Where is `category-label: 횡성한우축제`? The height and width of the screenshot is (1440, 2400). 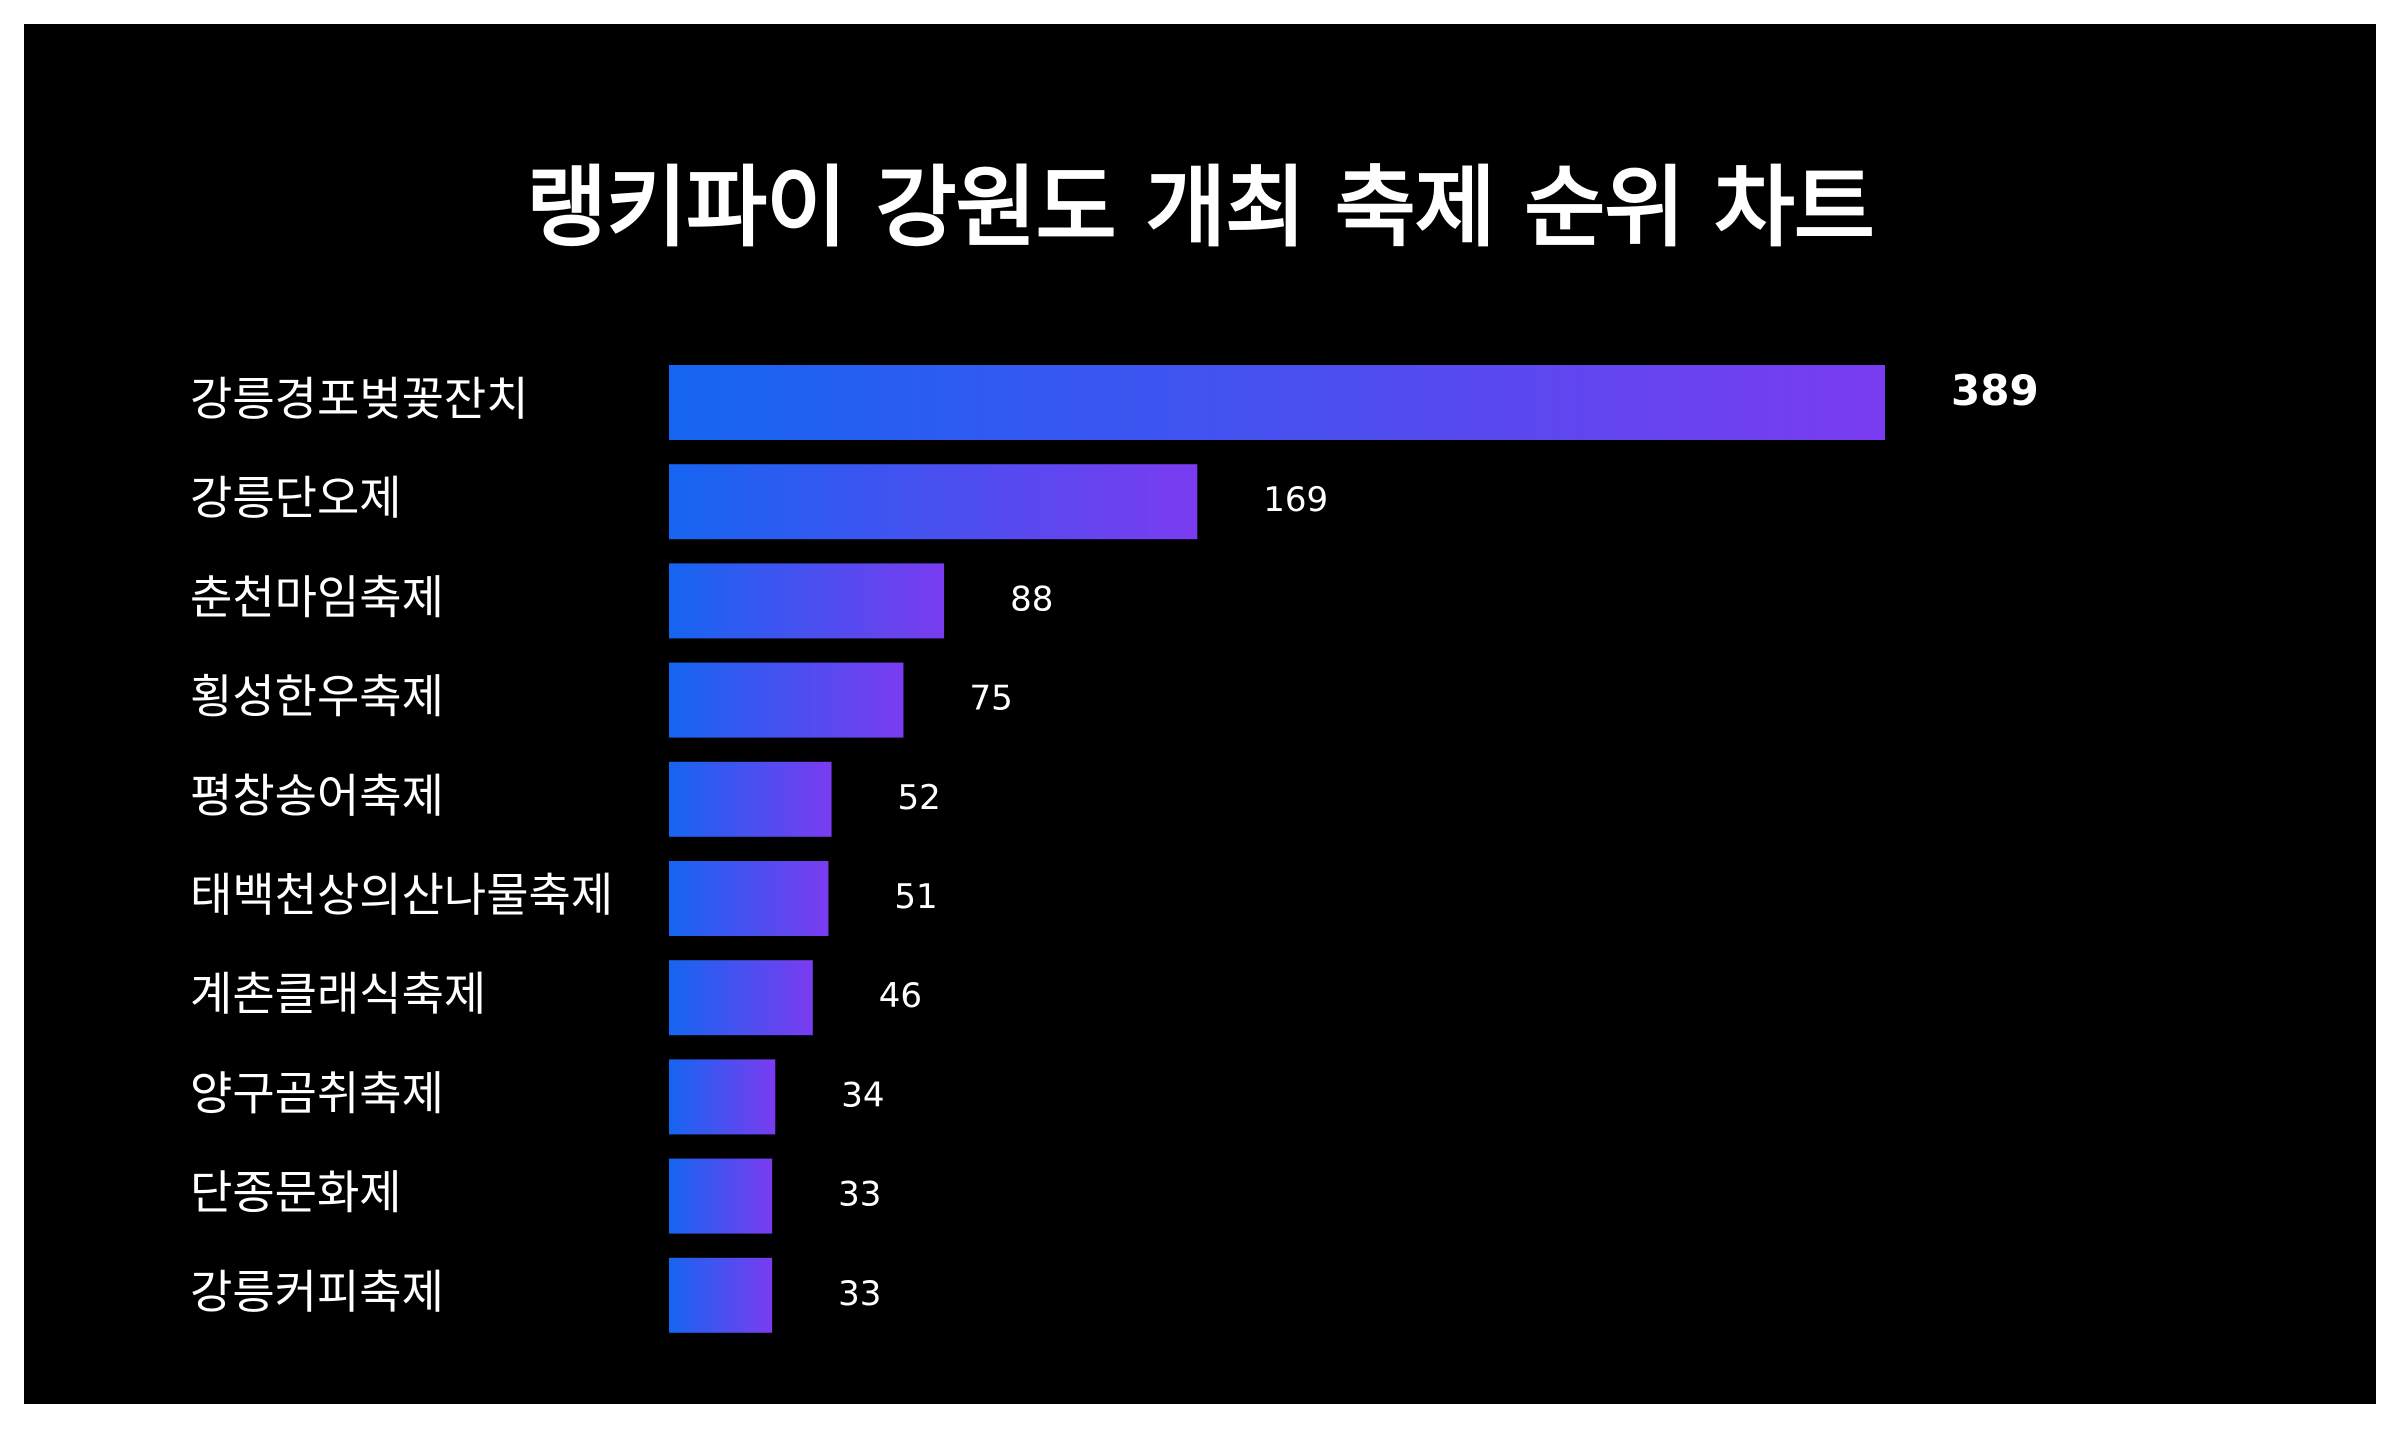
category-label: 횡성한우축제 is located at coordinates (317, 697).